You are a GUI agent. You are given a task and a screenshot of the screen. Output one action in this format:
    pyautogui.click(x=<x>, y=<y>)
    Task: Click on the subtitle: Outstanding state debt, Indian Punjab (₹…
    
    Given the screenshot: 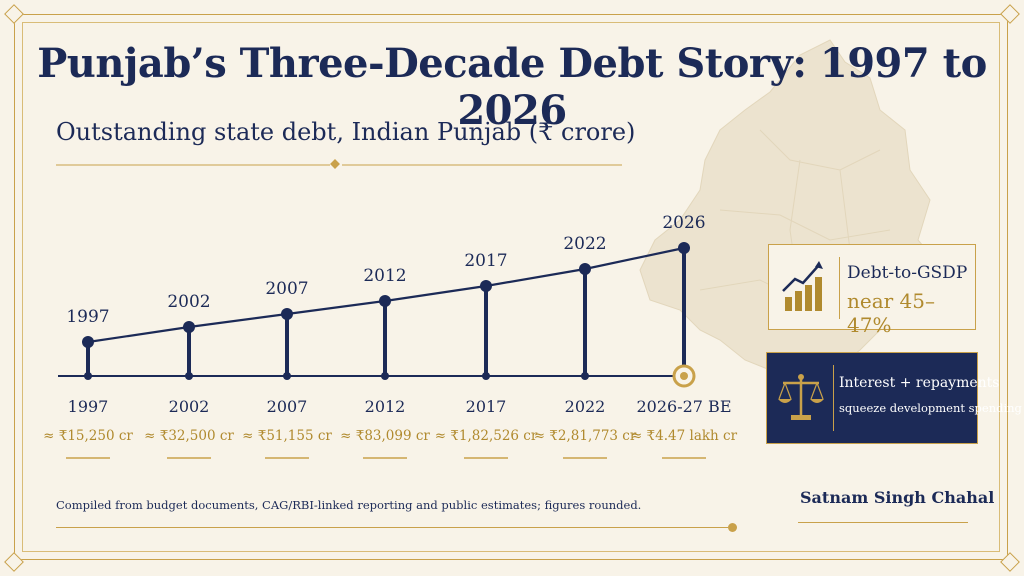 What is the action you would take?
    pyautogui.click(x=346, y=132)
    